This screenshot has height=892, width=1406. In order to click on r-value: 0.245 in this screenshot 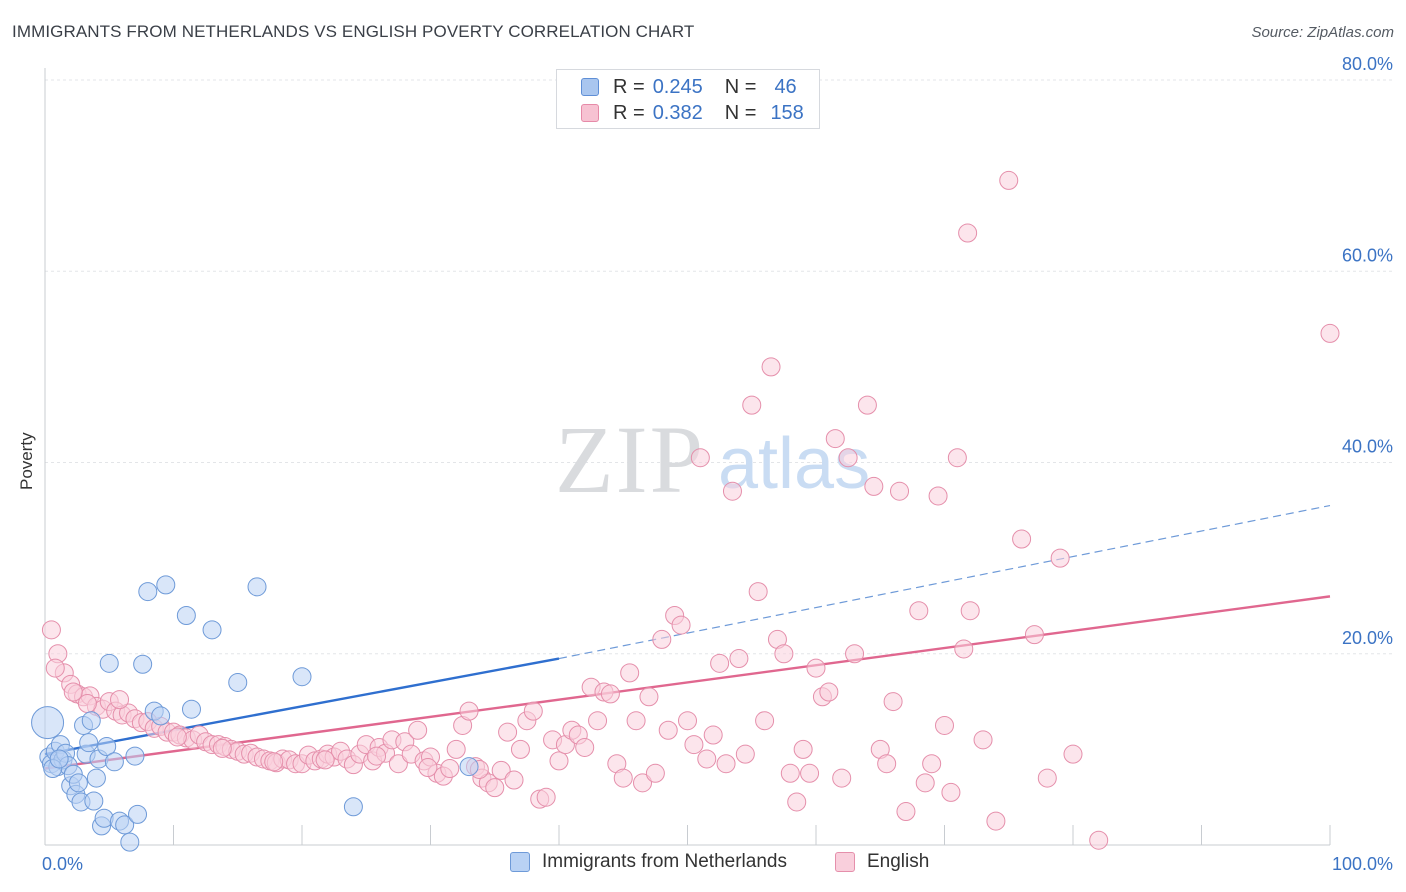, I will do `click(677, 86)`.